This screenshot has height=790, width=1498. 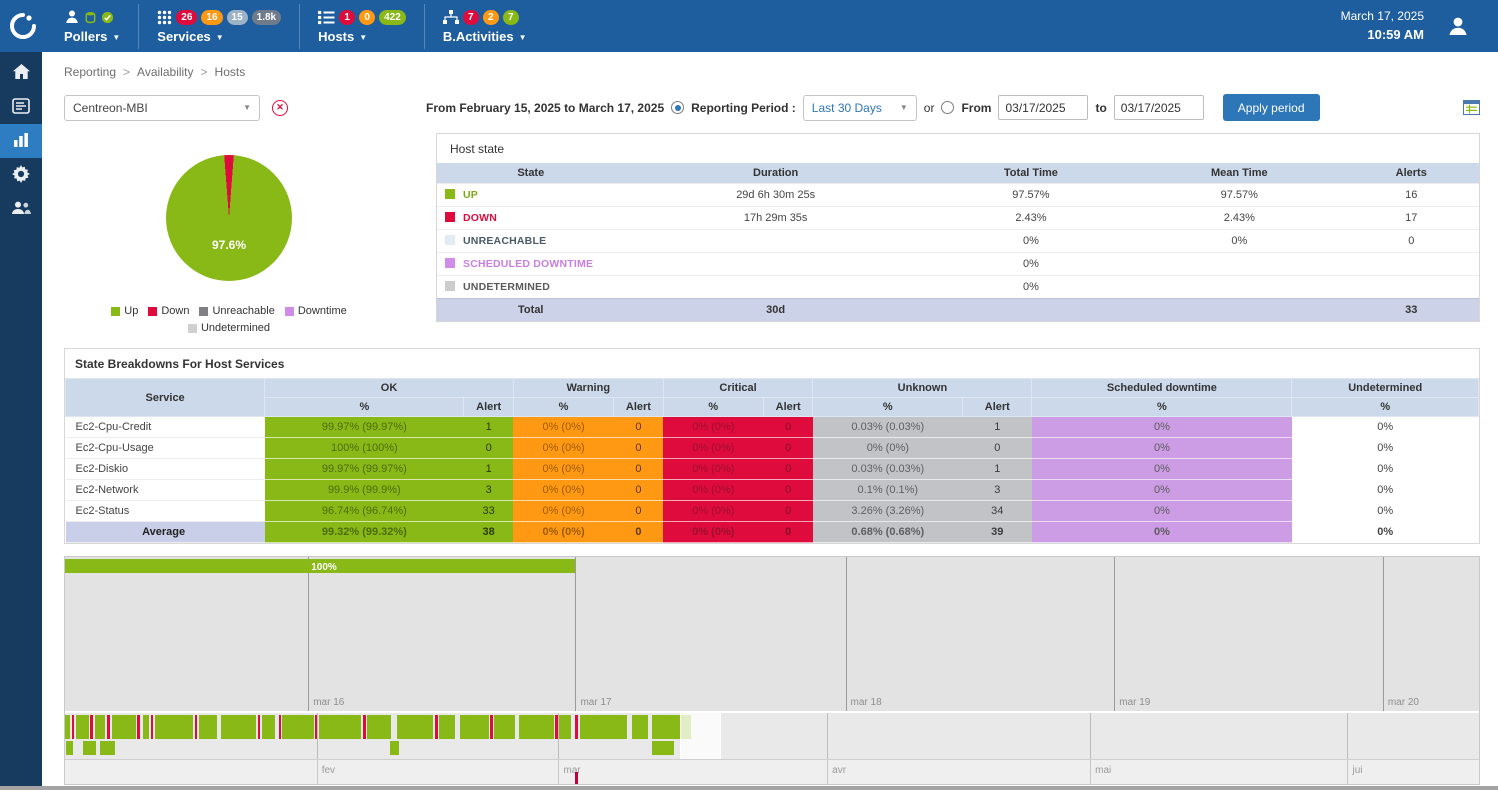 I want to click on sidebar-item-administration, so click(x=21, y=209).